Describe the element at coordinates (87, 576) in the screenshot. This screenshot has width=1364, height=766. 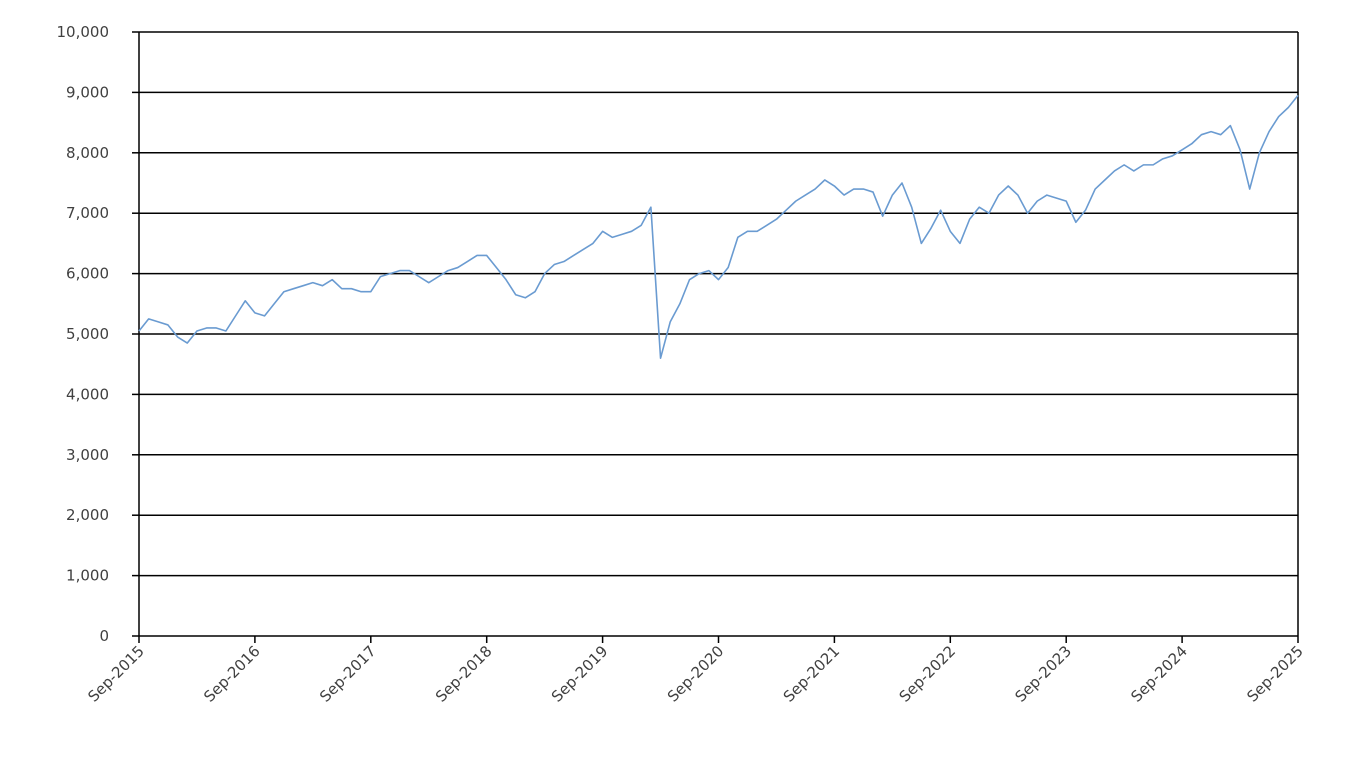
I see `y-tick-label: 1,000` at that location.